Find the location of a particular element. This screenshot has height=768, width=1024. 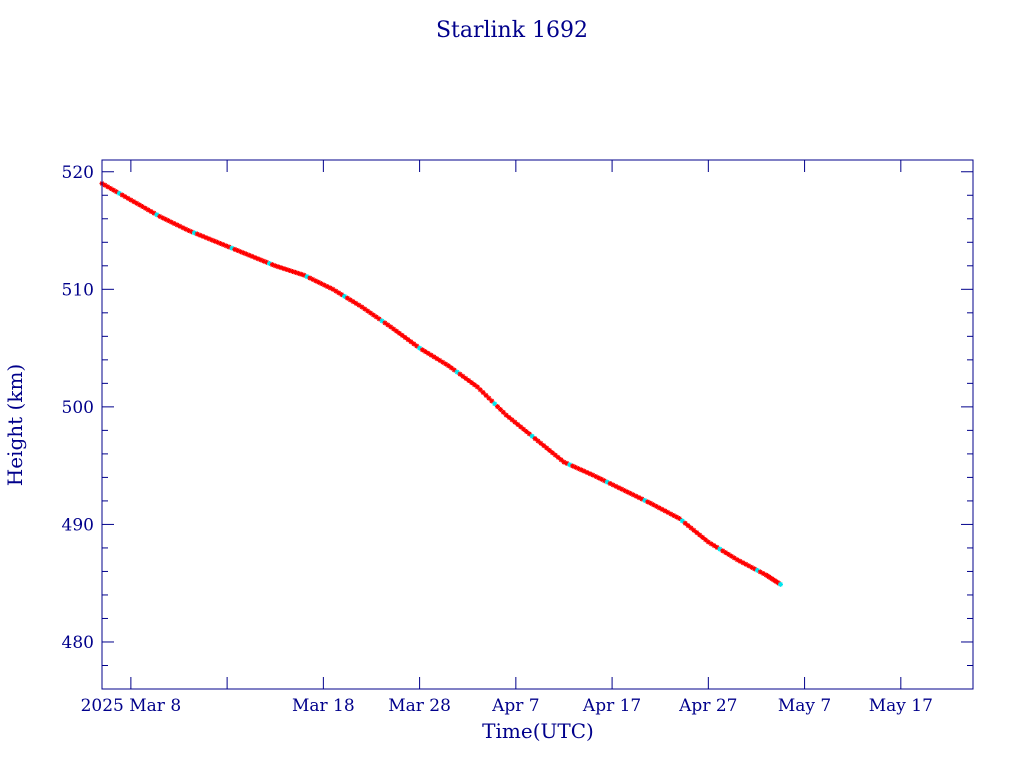

x-tick-label: Mar 18 is located at coordinates (323, 706).